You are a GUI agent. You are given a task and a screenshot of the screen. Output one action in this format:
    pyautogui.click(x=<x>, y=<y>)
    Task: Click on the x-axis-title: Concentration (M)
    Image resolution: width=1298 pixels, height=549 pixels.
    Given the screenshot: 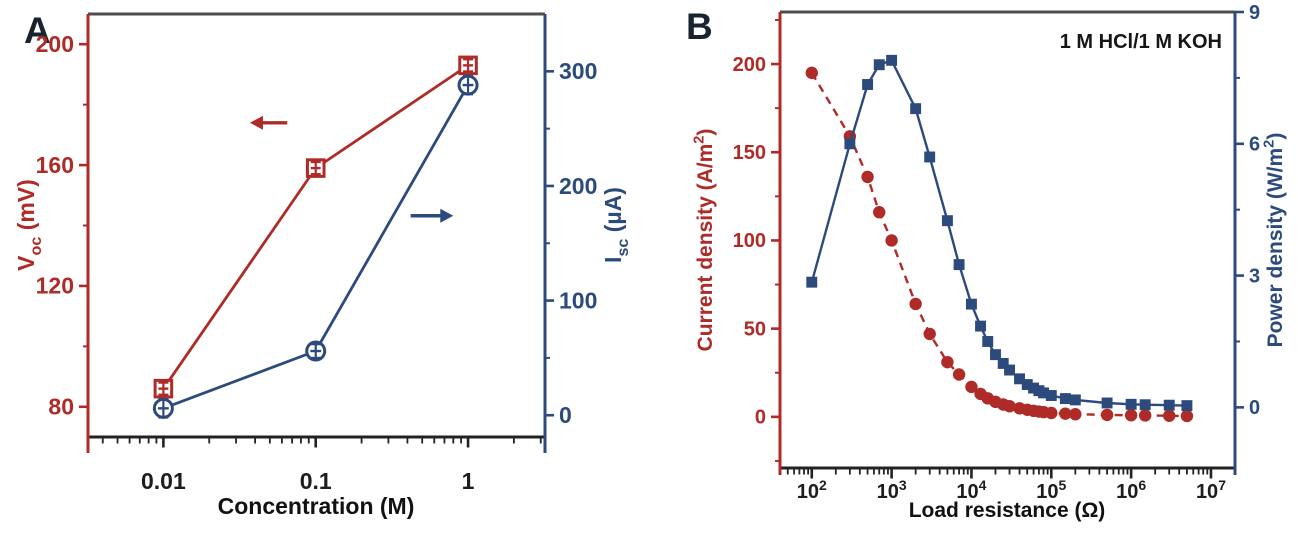 What is the action you would take?
    pyautogui.click(x=316, y=506)
    